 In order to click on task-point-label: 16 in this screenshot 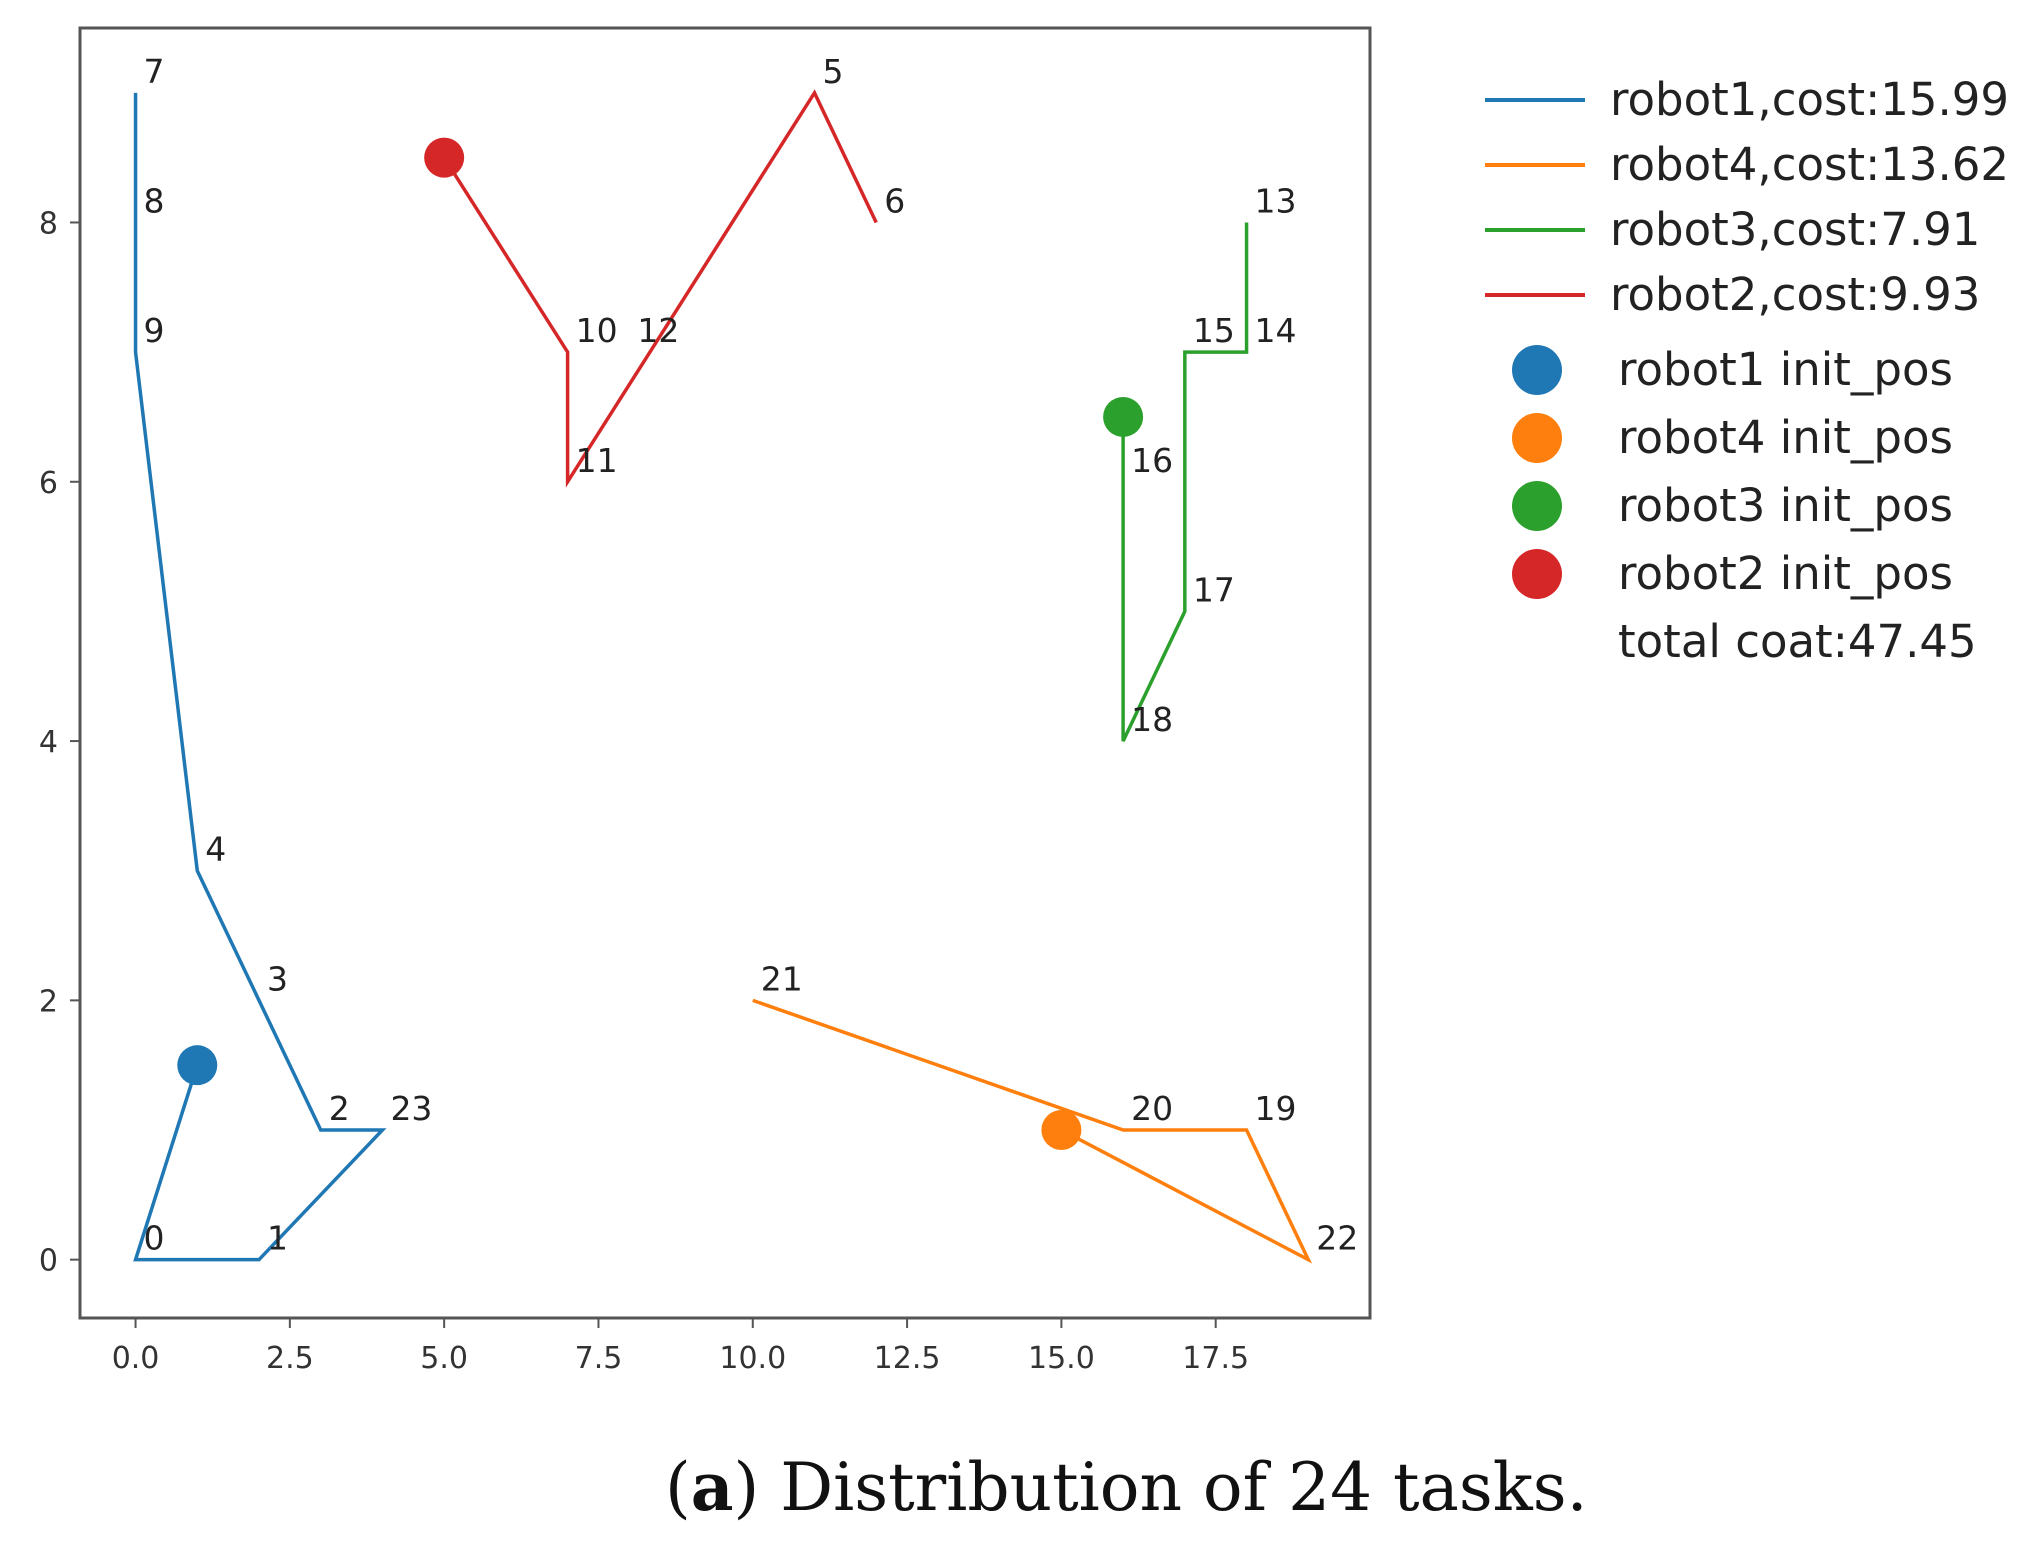, I will do `click(1152, 460)`.